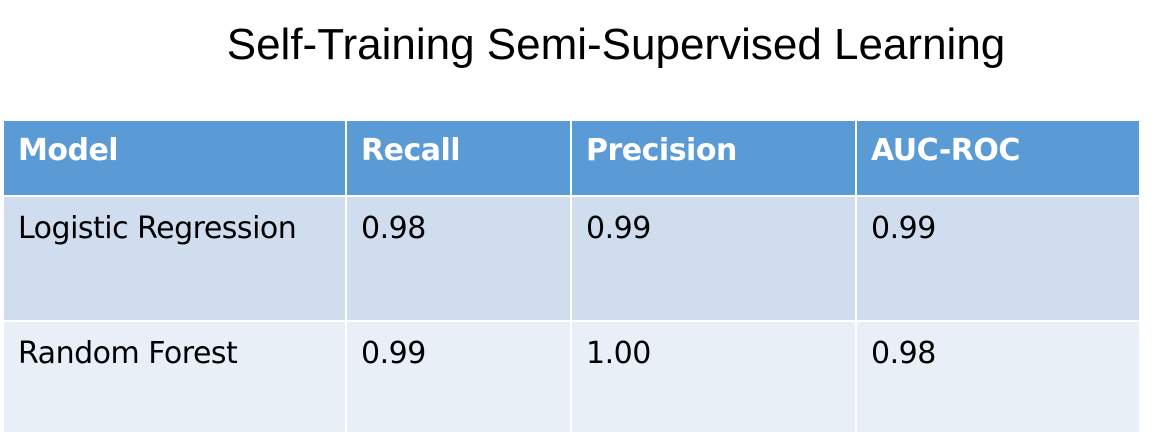 Image resolution: width=1168 pixels, height=435 pixels. I want to click on cell-recall: 0.99, so click(458, 377).